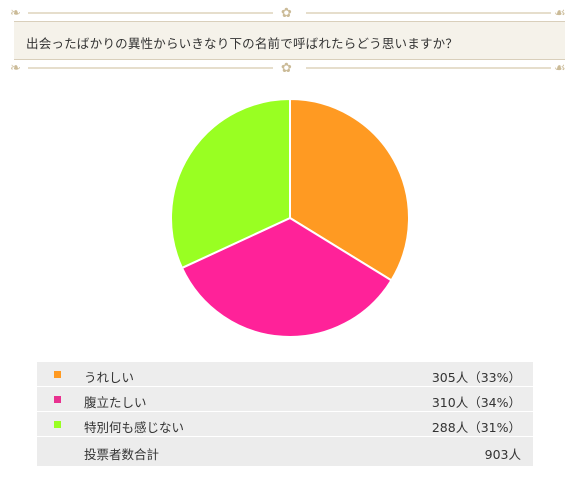  What do you see at coordinates (285, 399) in the screenshot?
I see `result-row-haradatashii: 腹立たしい 310人（34%）` at bounding box center [285, 399].